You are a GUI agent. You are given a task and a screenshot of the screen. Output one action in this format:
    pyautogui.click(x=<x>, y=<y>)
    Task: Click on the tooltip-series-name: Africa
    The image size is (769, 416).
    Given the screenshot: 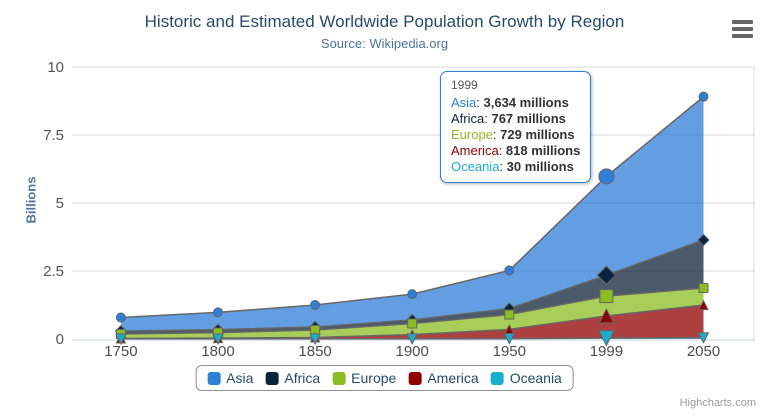 What is the action you would take?
    pyautogui.click(x=468, y=118)
    